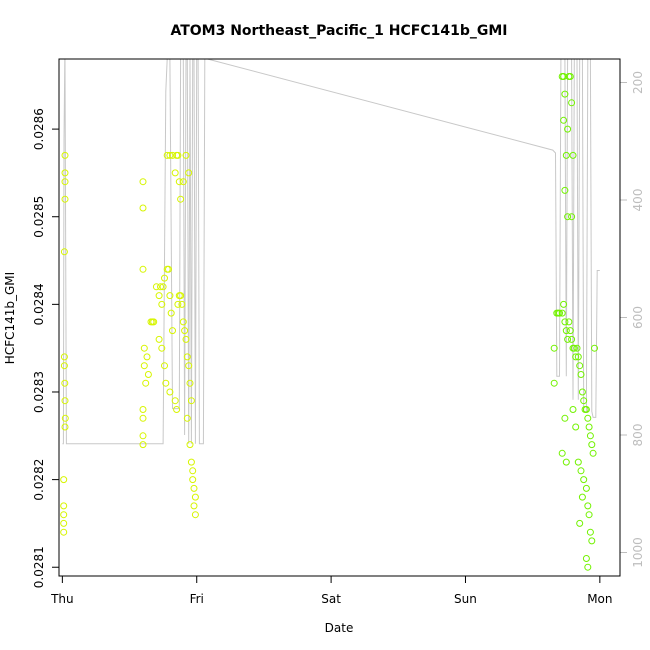 This screenshot has height=650, width=650. Describe the element at coordinates (465, 599) in the screenshot. I see `x-tick-label: Sun` at that location.